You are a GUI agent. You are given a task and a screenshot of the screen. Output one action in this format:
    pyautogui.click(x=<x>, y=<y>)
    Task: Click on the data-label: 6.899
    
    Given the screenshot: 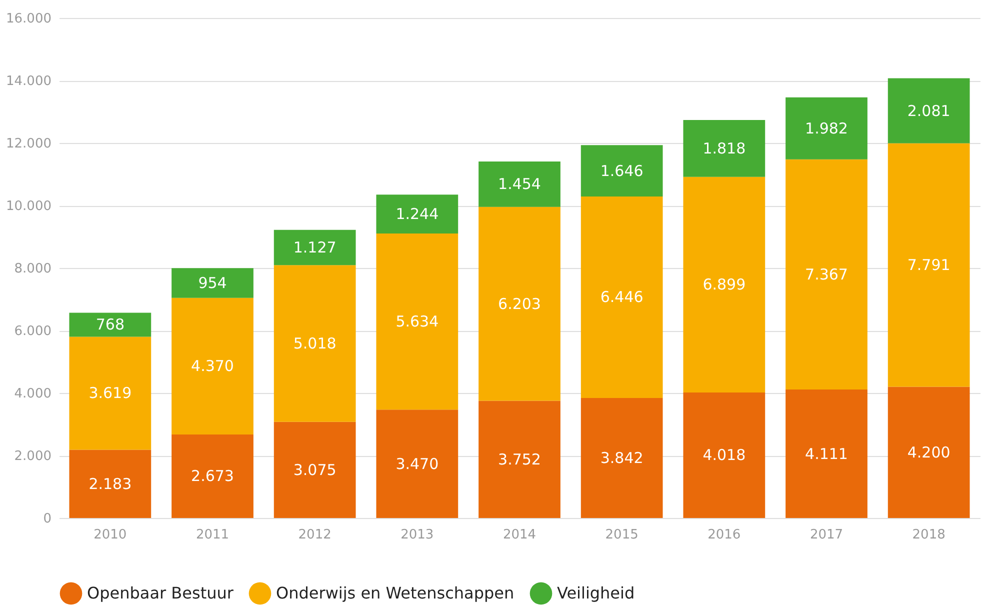 What is the action you would take?
    pyautogui.click(x=724, y=285)
    